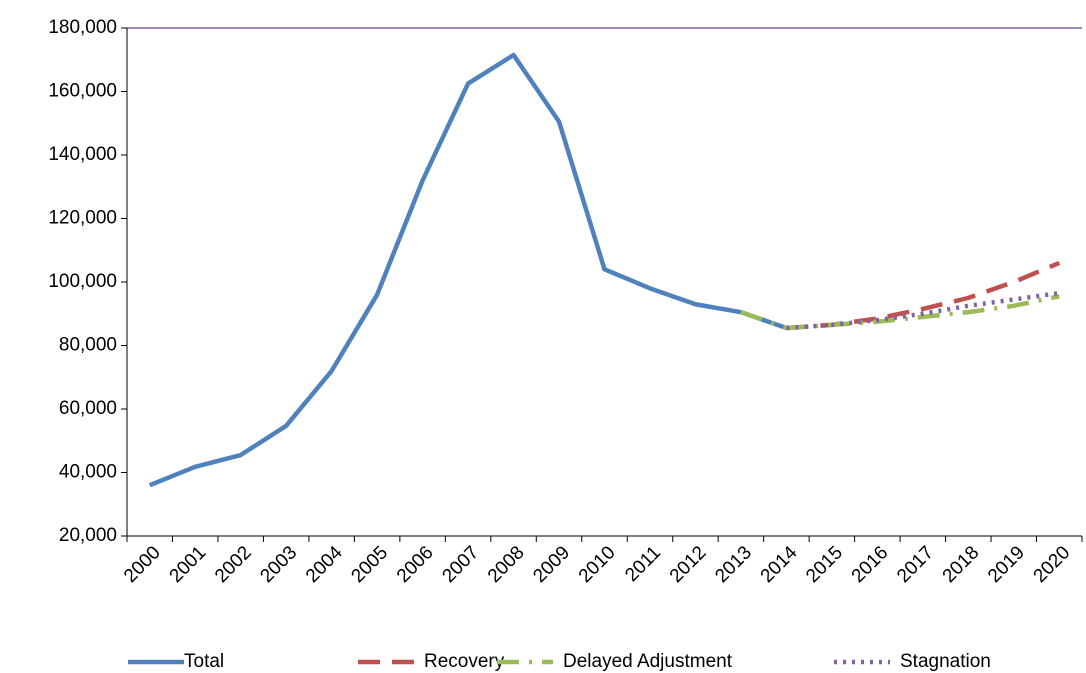 The height and width of the screenshot is (673, 1086). What do you see at coordinates (464, 661) in the screenshot?
I see `legend-label: Recovery` at bounding box center [464, 661].